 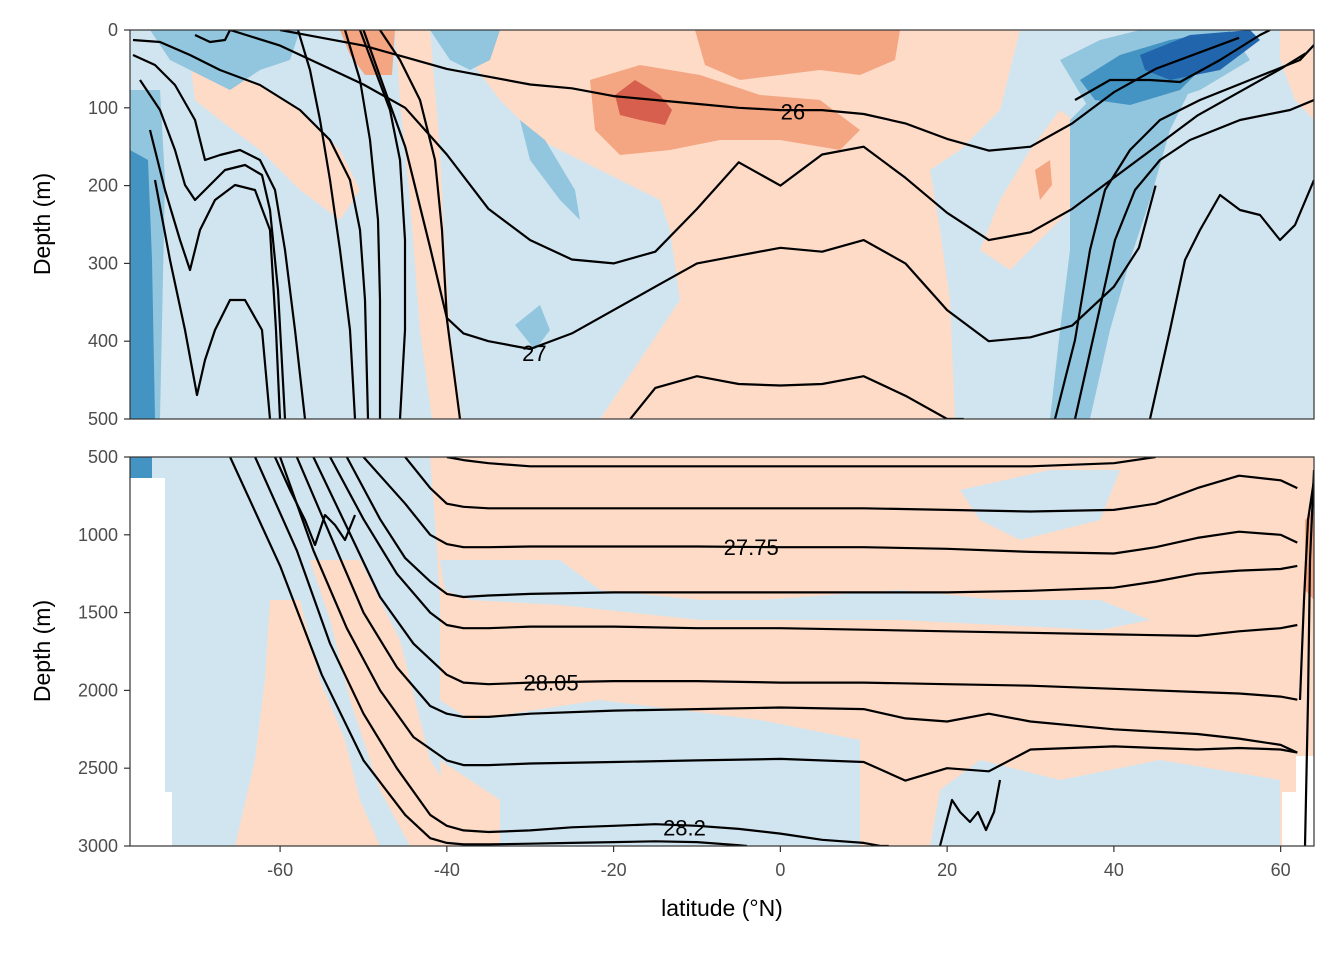 I want to click on lower-contour-labels: 27.75 28.05 28.2, so click(x=651, y=687).